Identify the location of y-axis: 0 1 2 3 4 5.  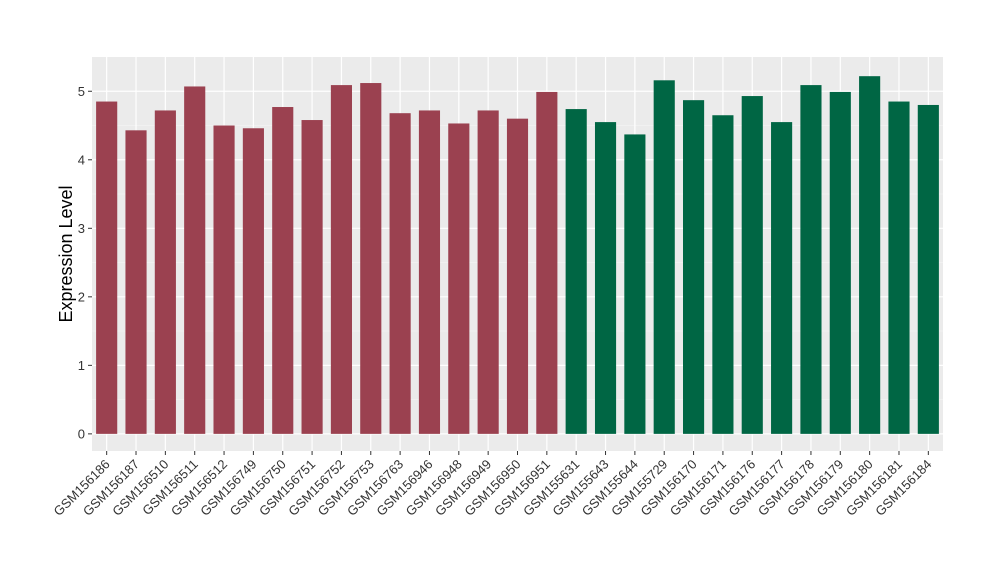
(85, 262).